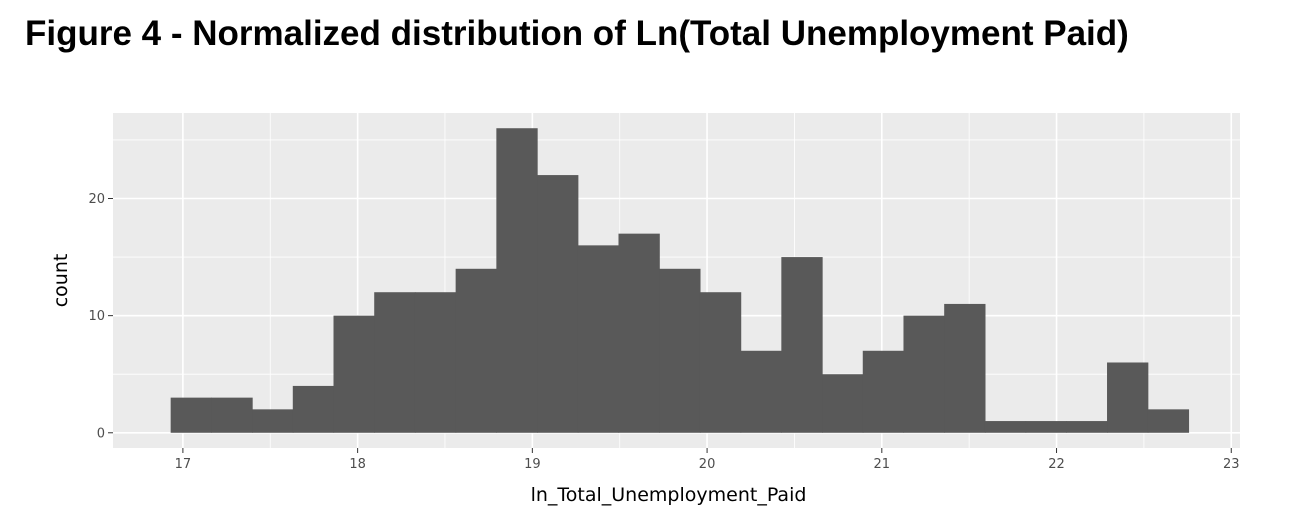  I want to click on x-tick-label: 20, so click(707, 464).